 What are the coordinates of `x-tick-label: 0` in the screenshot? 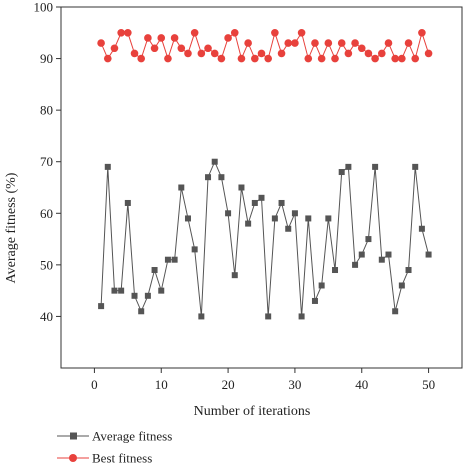 It's located at (94, 384).